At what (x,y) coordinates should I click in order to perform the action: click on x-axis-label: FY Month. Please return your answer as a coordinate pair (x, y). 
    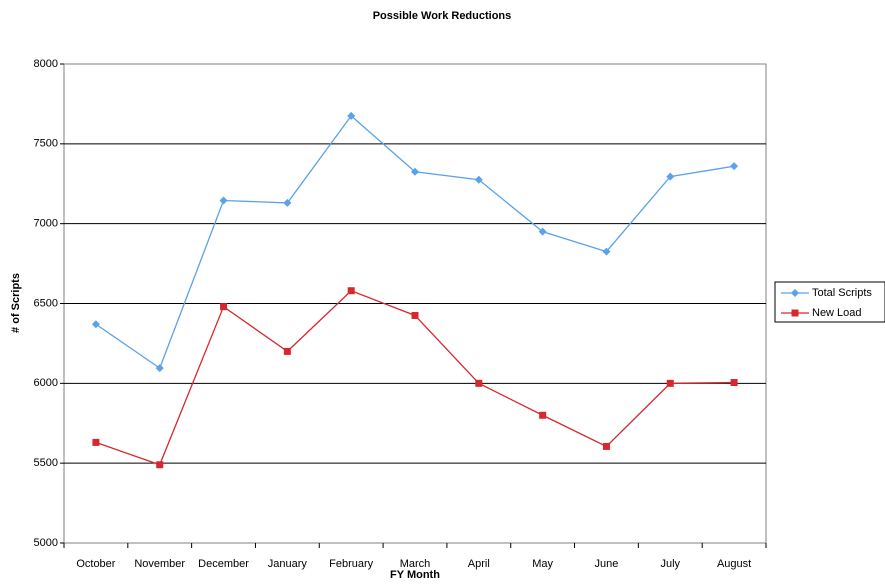
    Looking at the image, I should click on (415, 575).